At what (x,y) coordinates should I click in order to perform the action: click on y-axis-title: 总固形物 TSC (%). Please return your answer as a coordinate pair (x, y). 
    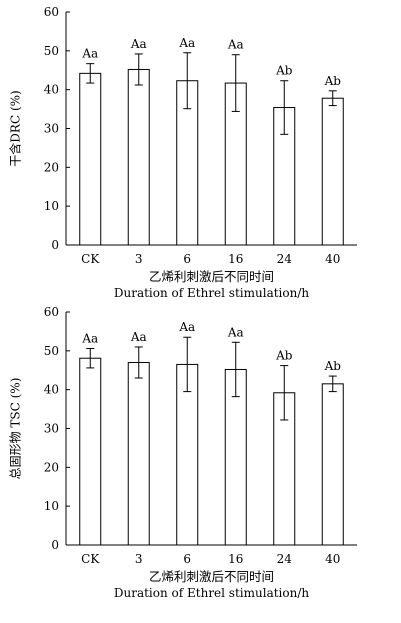
    Looking at the image, I should click on (16, 429).